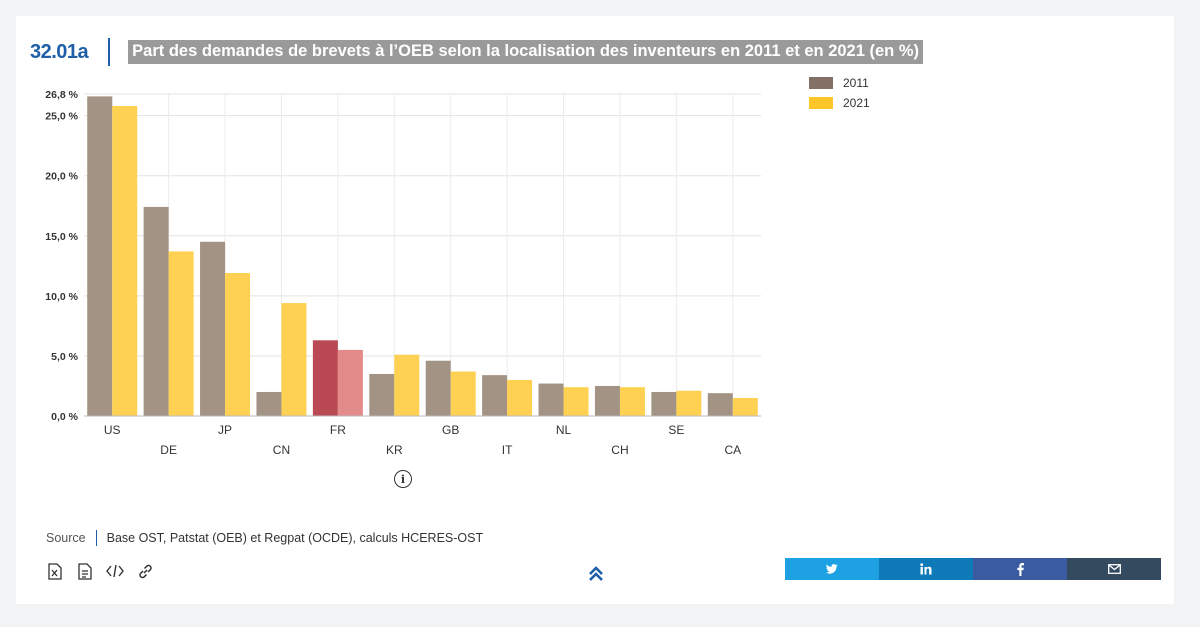 This screenshot has width=1200, height=627. I want to click on x-tick-label: CH, so click(619, 450).